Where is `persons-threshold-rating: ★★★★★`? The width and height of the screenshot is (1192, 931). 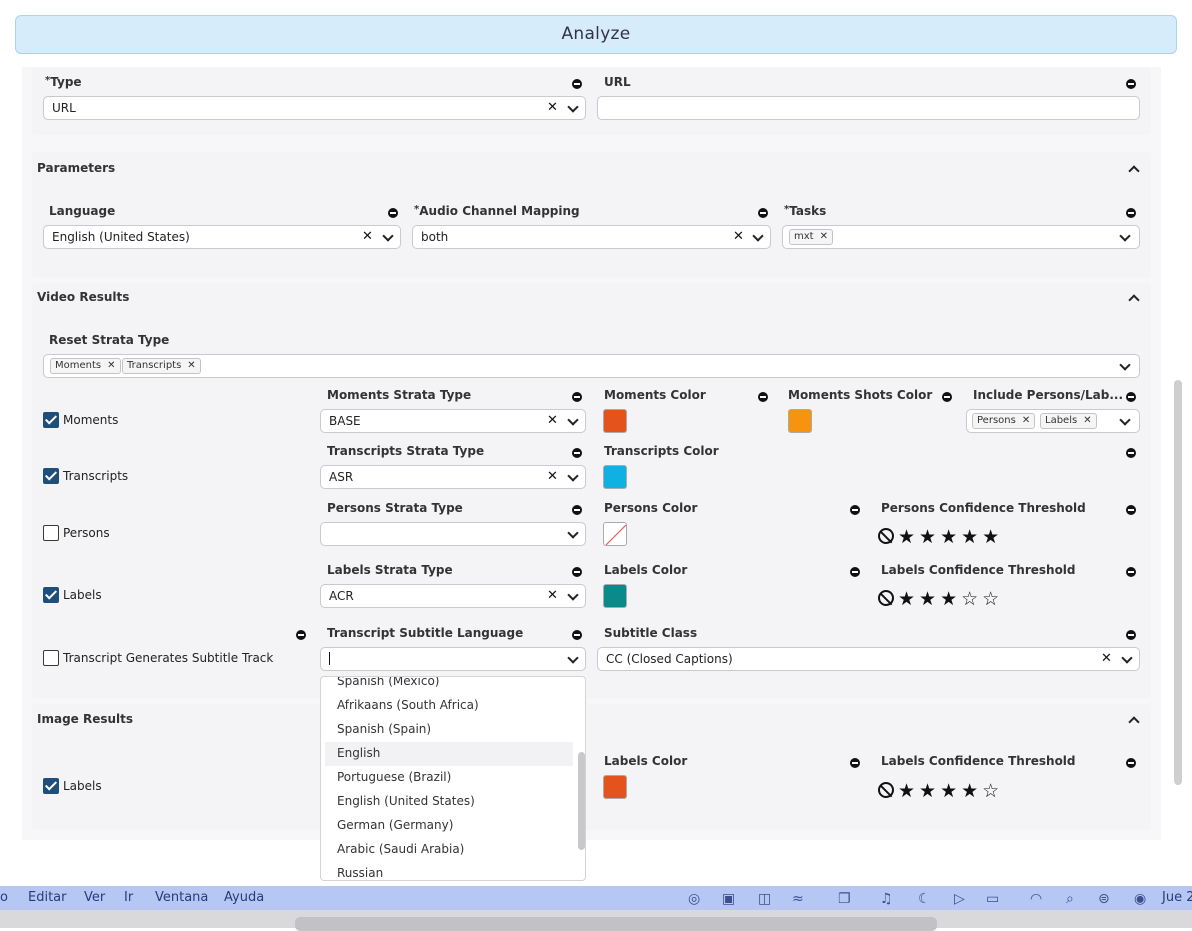 persons-threshold-rating: ★★★★★ is located at coordinates (940, 537).